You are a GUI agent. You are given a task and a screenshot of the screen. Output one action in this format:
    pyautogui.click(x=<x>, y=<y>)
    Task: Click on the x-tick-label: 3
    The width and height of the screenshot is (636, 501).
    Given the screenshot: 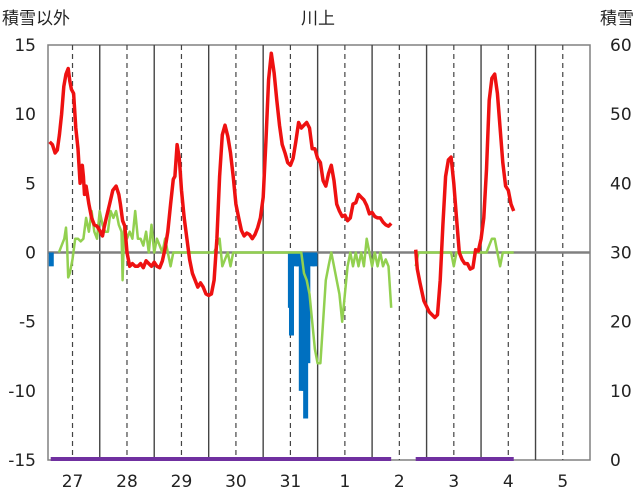 What is the action you would take?
    pyautogui.click(x=453, y=482)
    